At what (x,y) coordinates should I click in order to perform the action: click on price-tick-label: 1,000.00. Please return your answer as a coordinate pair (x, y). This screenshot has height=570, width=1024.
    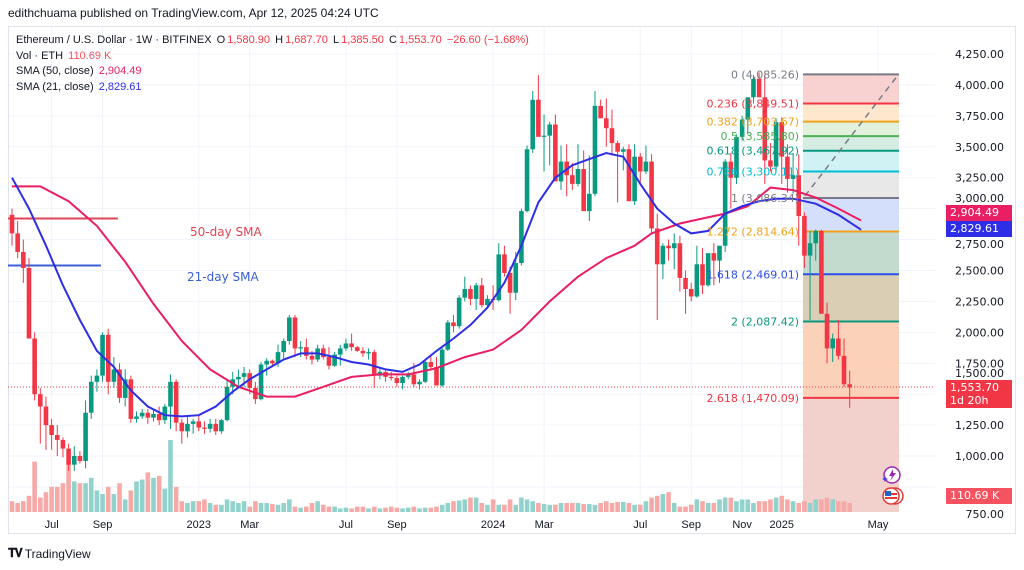
    Looking at the image, I should click on (979, 456).